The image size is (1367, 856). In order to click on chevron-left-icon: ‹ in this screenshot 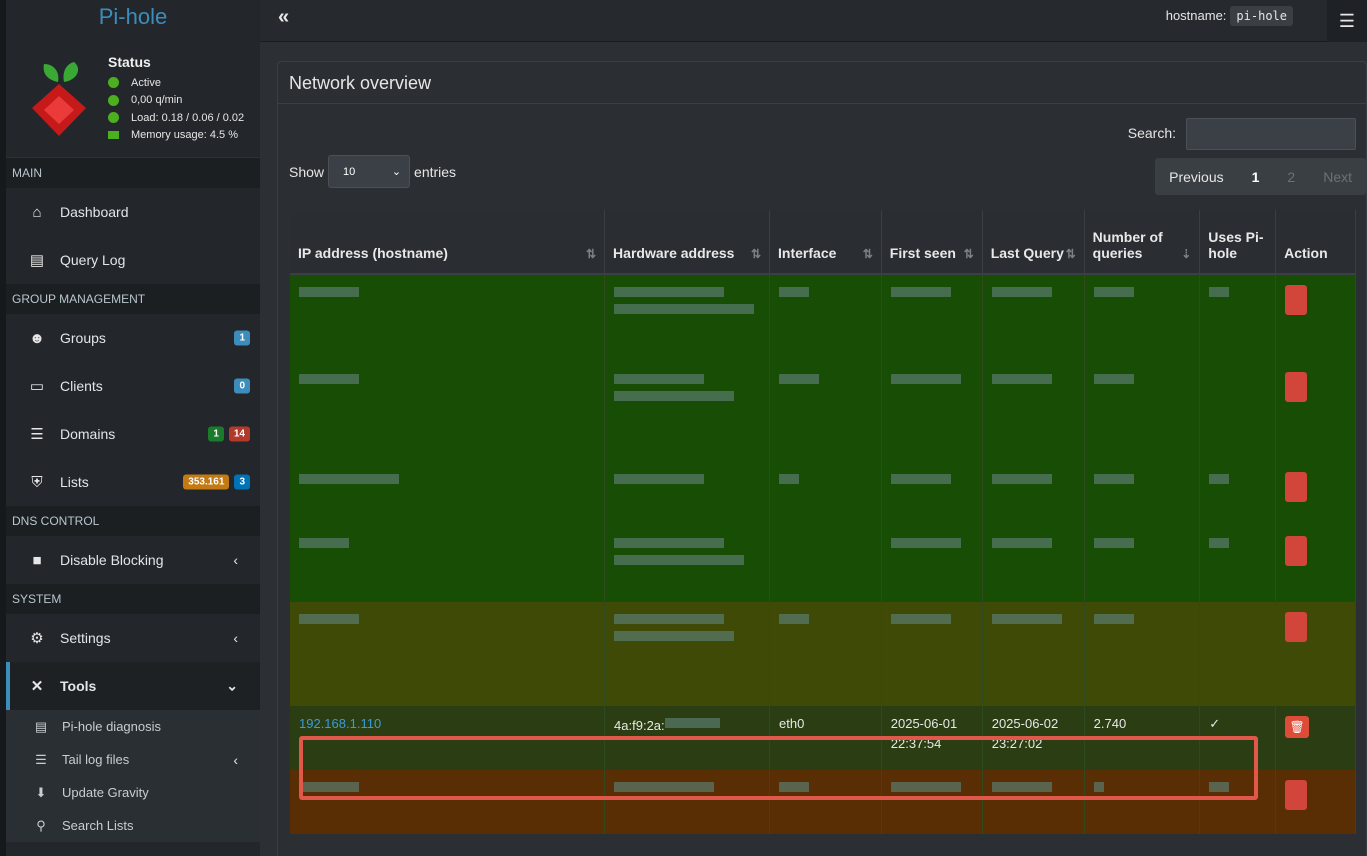, I will do `click(235, 638)`.